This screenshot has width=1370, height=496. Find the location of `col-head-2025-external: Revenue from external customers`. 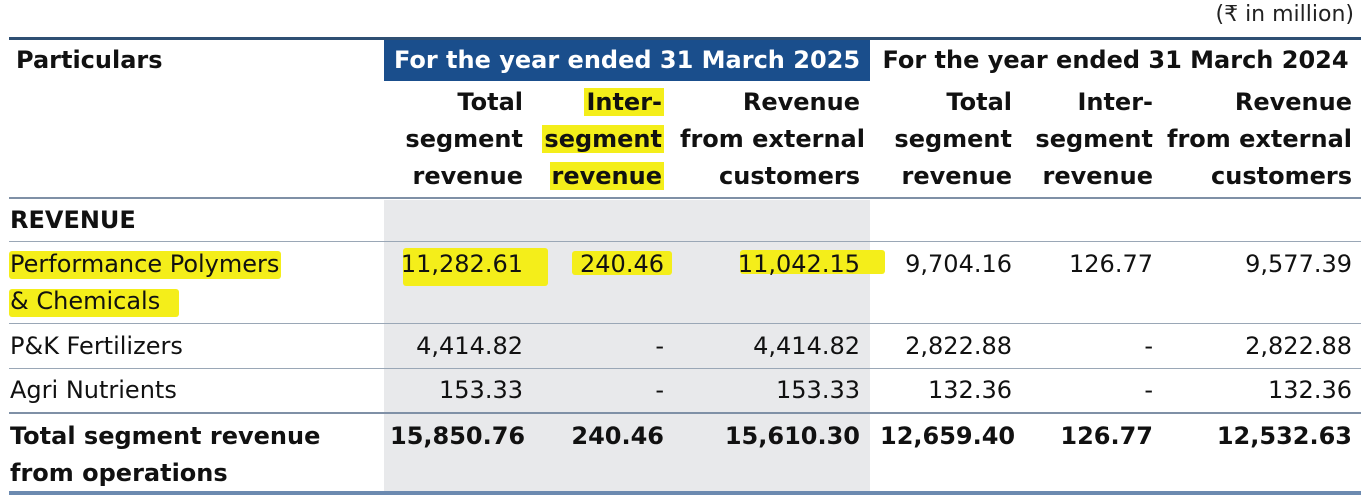

col-head-2025-external: Revenue from external customers is located at coordinates (772, 139).